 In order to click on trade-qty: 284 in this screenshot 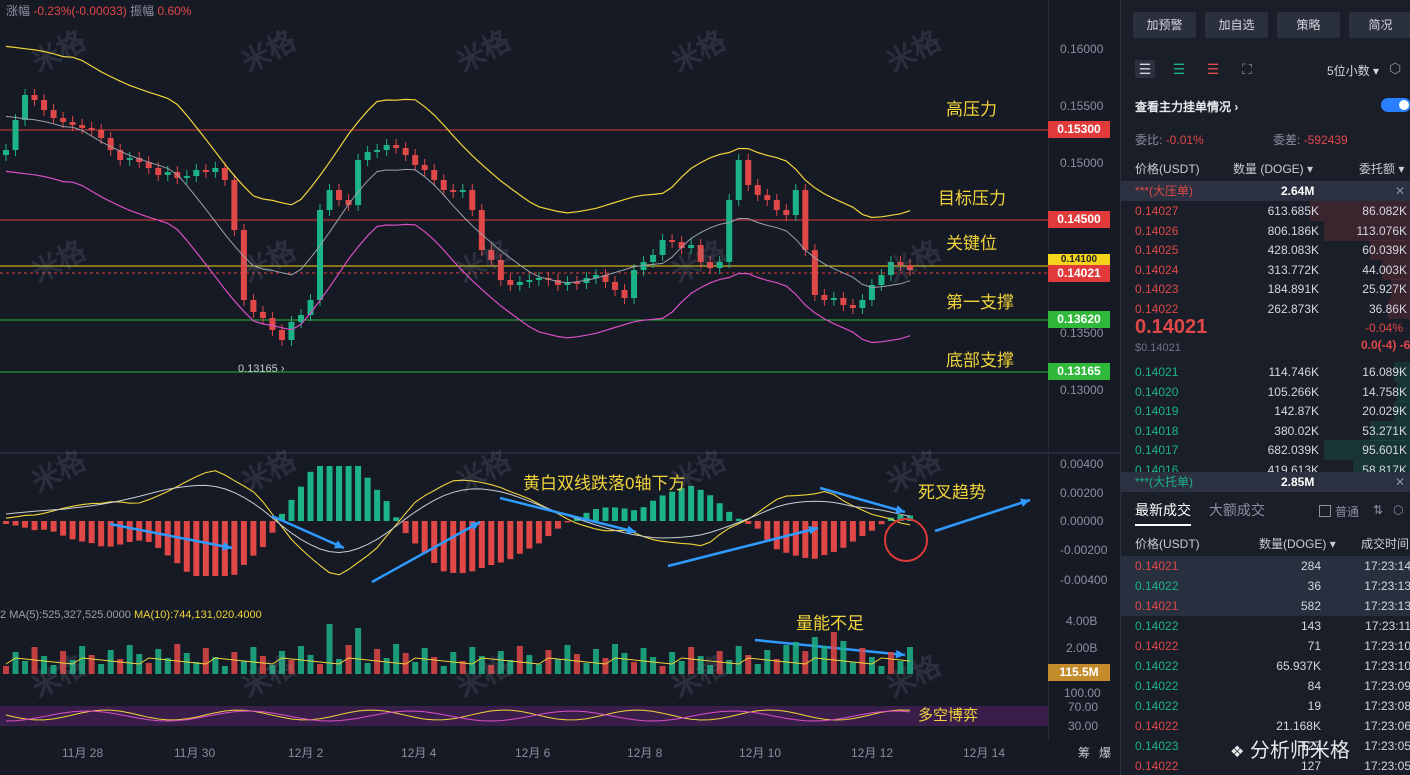, I will do `click(1310, 566)`.